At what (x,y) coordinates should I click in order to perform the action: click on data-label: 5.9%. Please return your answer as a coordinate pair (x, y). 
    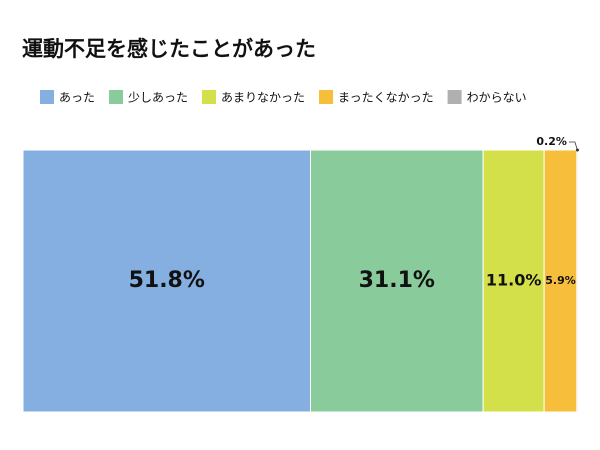
    Looking at the image, I should click on (560, 280).